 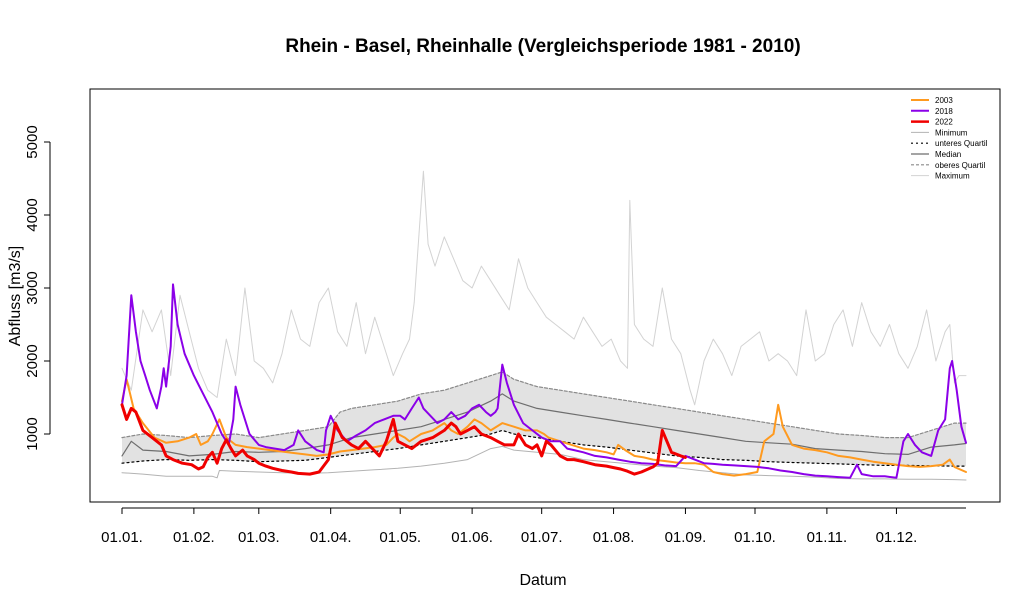 I want to click on x-tick-label-01-11: 01.11., so click(x=827, y=537).